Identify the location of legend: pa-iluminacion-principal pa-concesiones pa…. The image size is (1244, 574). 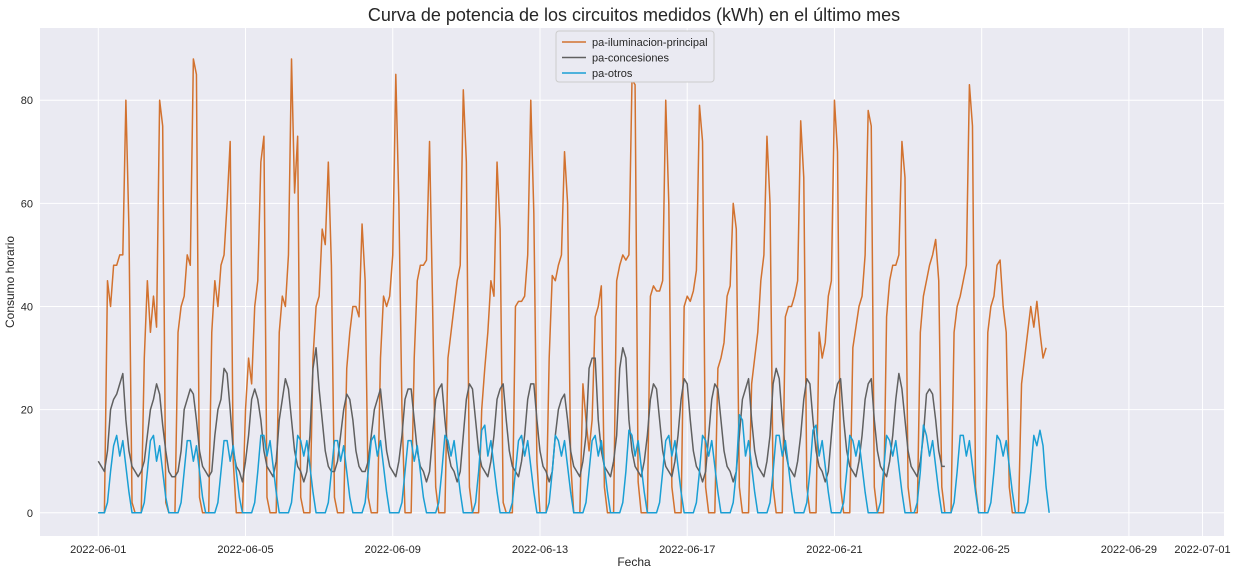
(635, 56).